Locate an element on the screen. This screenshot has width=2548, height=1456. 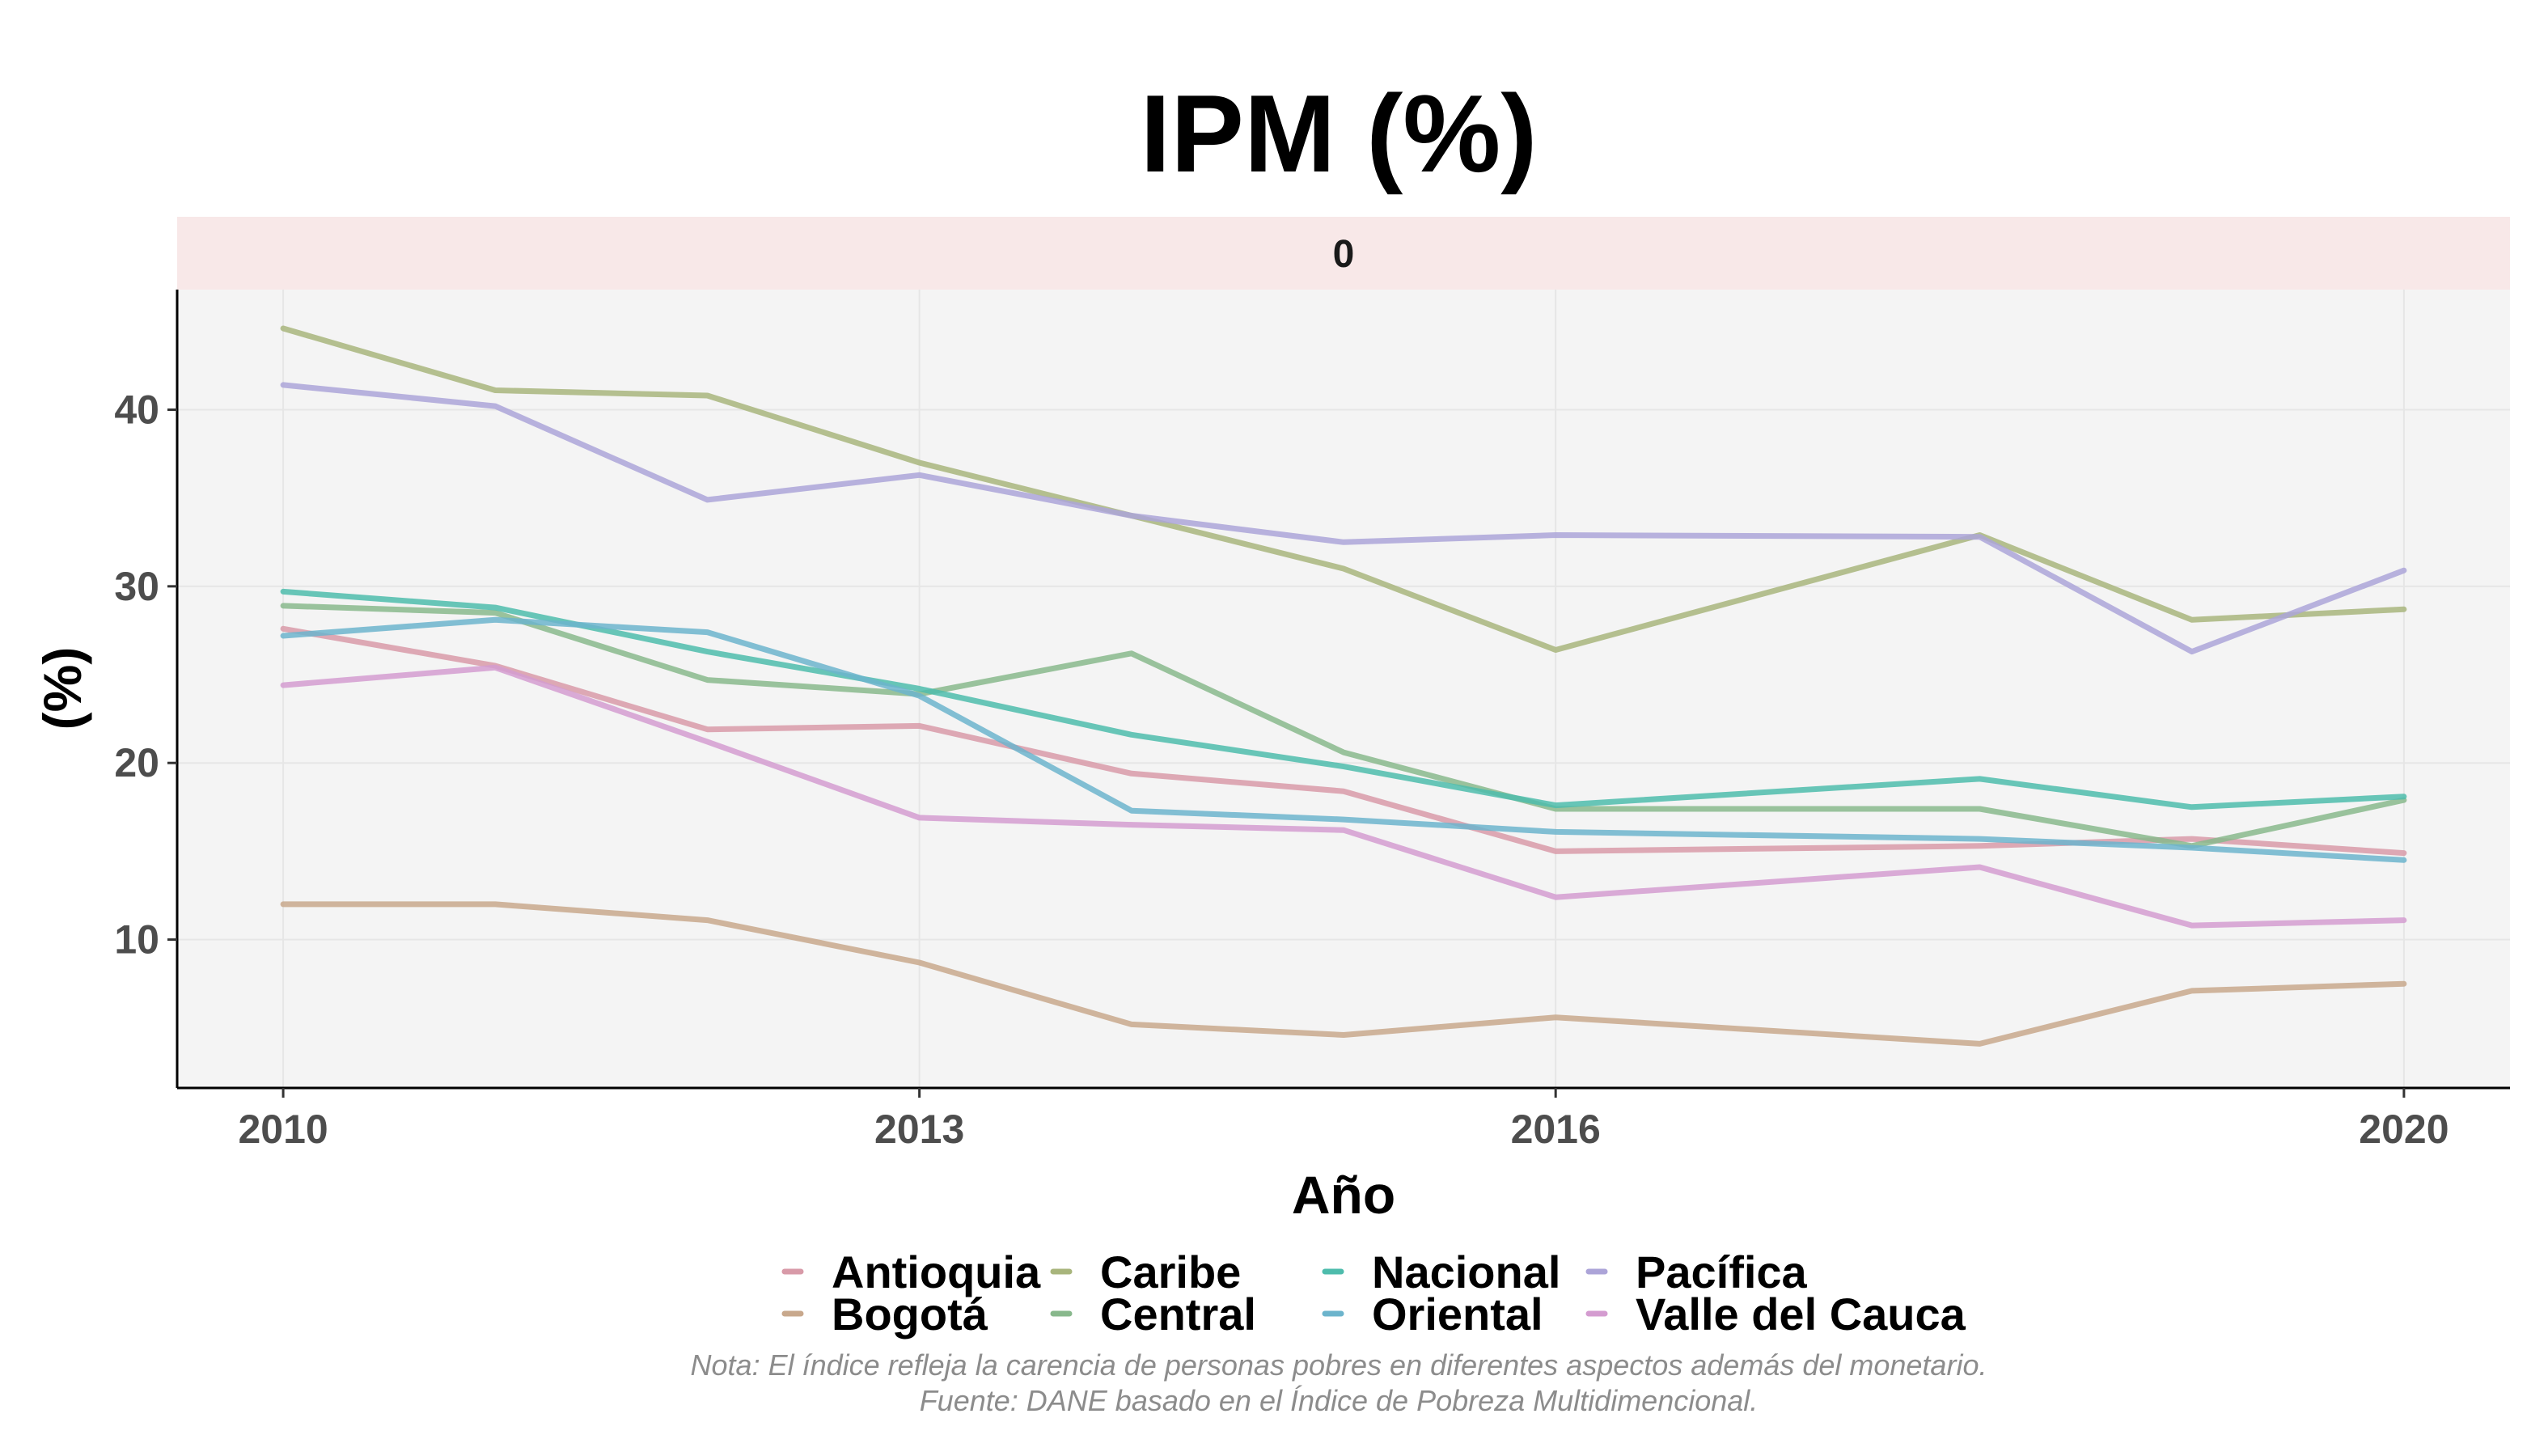
legend-label-caribe: Caribe is located at coordinates (1170, 1271).